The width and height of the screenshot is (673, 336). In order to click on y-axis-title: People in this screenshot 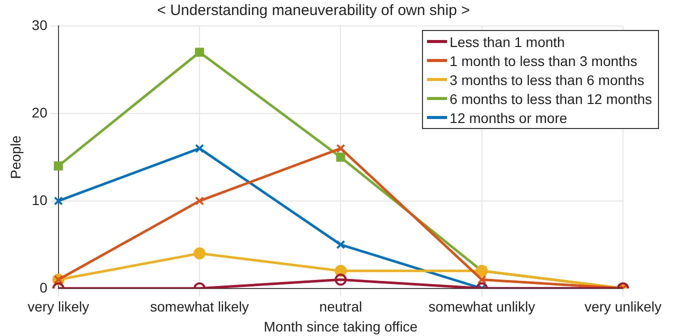, I will do `click(15, 157)`.